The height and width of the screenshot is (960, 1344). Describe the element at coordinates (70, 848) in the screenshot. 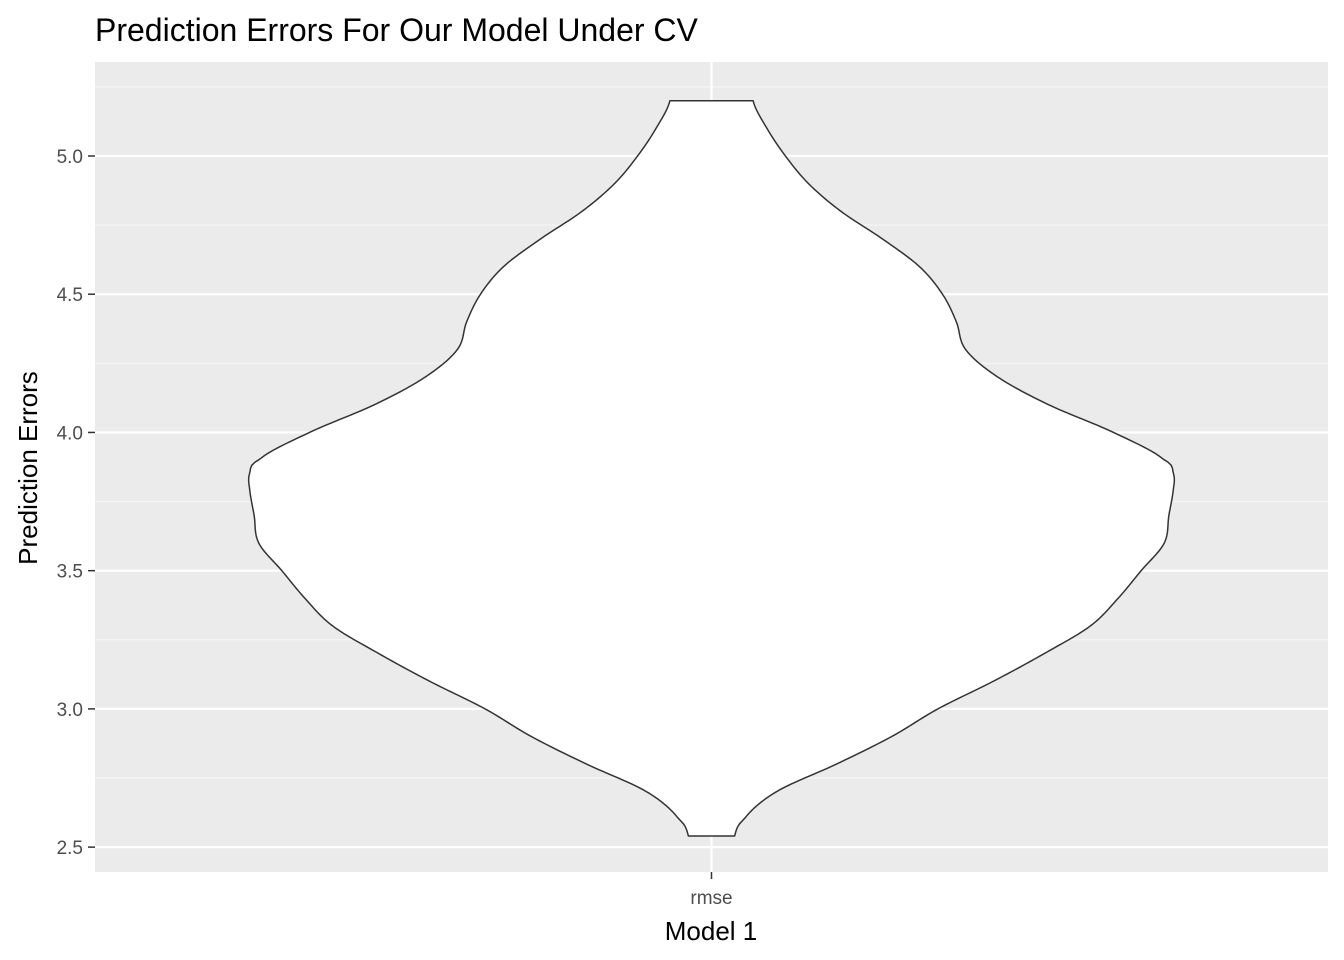

I see `y-tick-label: 2.5` at that location.